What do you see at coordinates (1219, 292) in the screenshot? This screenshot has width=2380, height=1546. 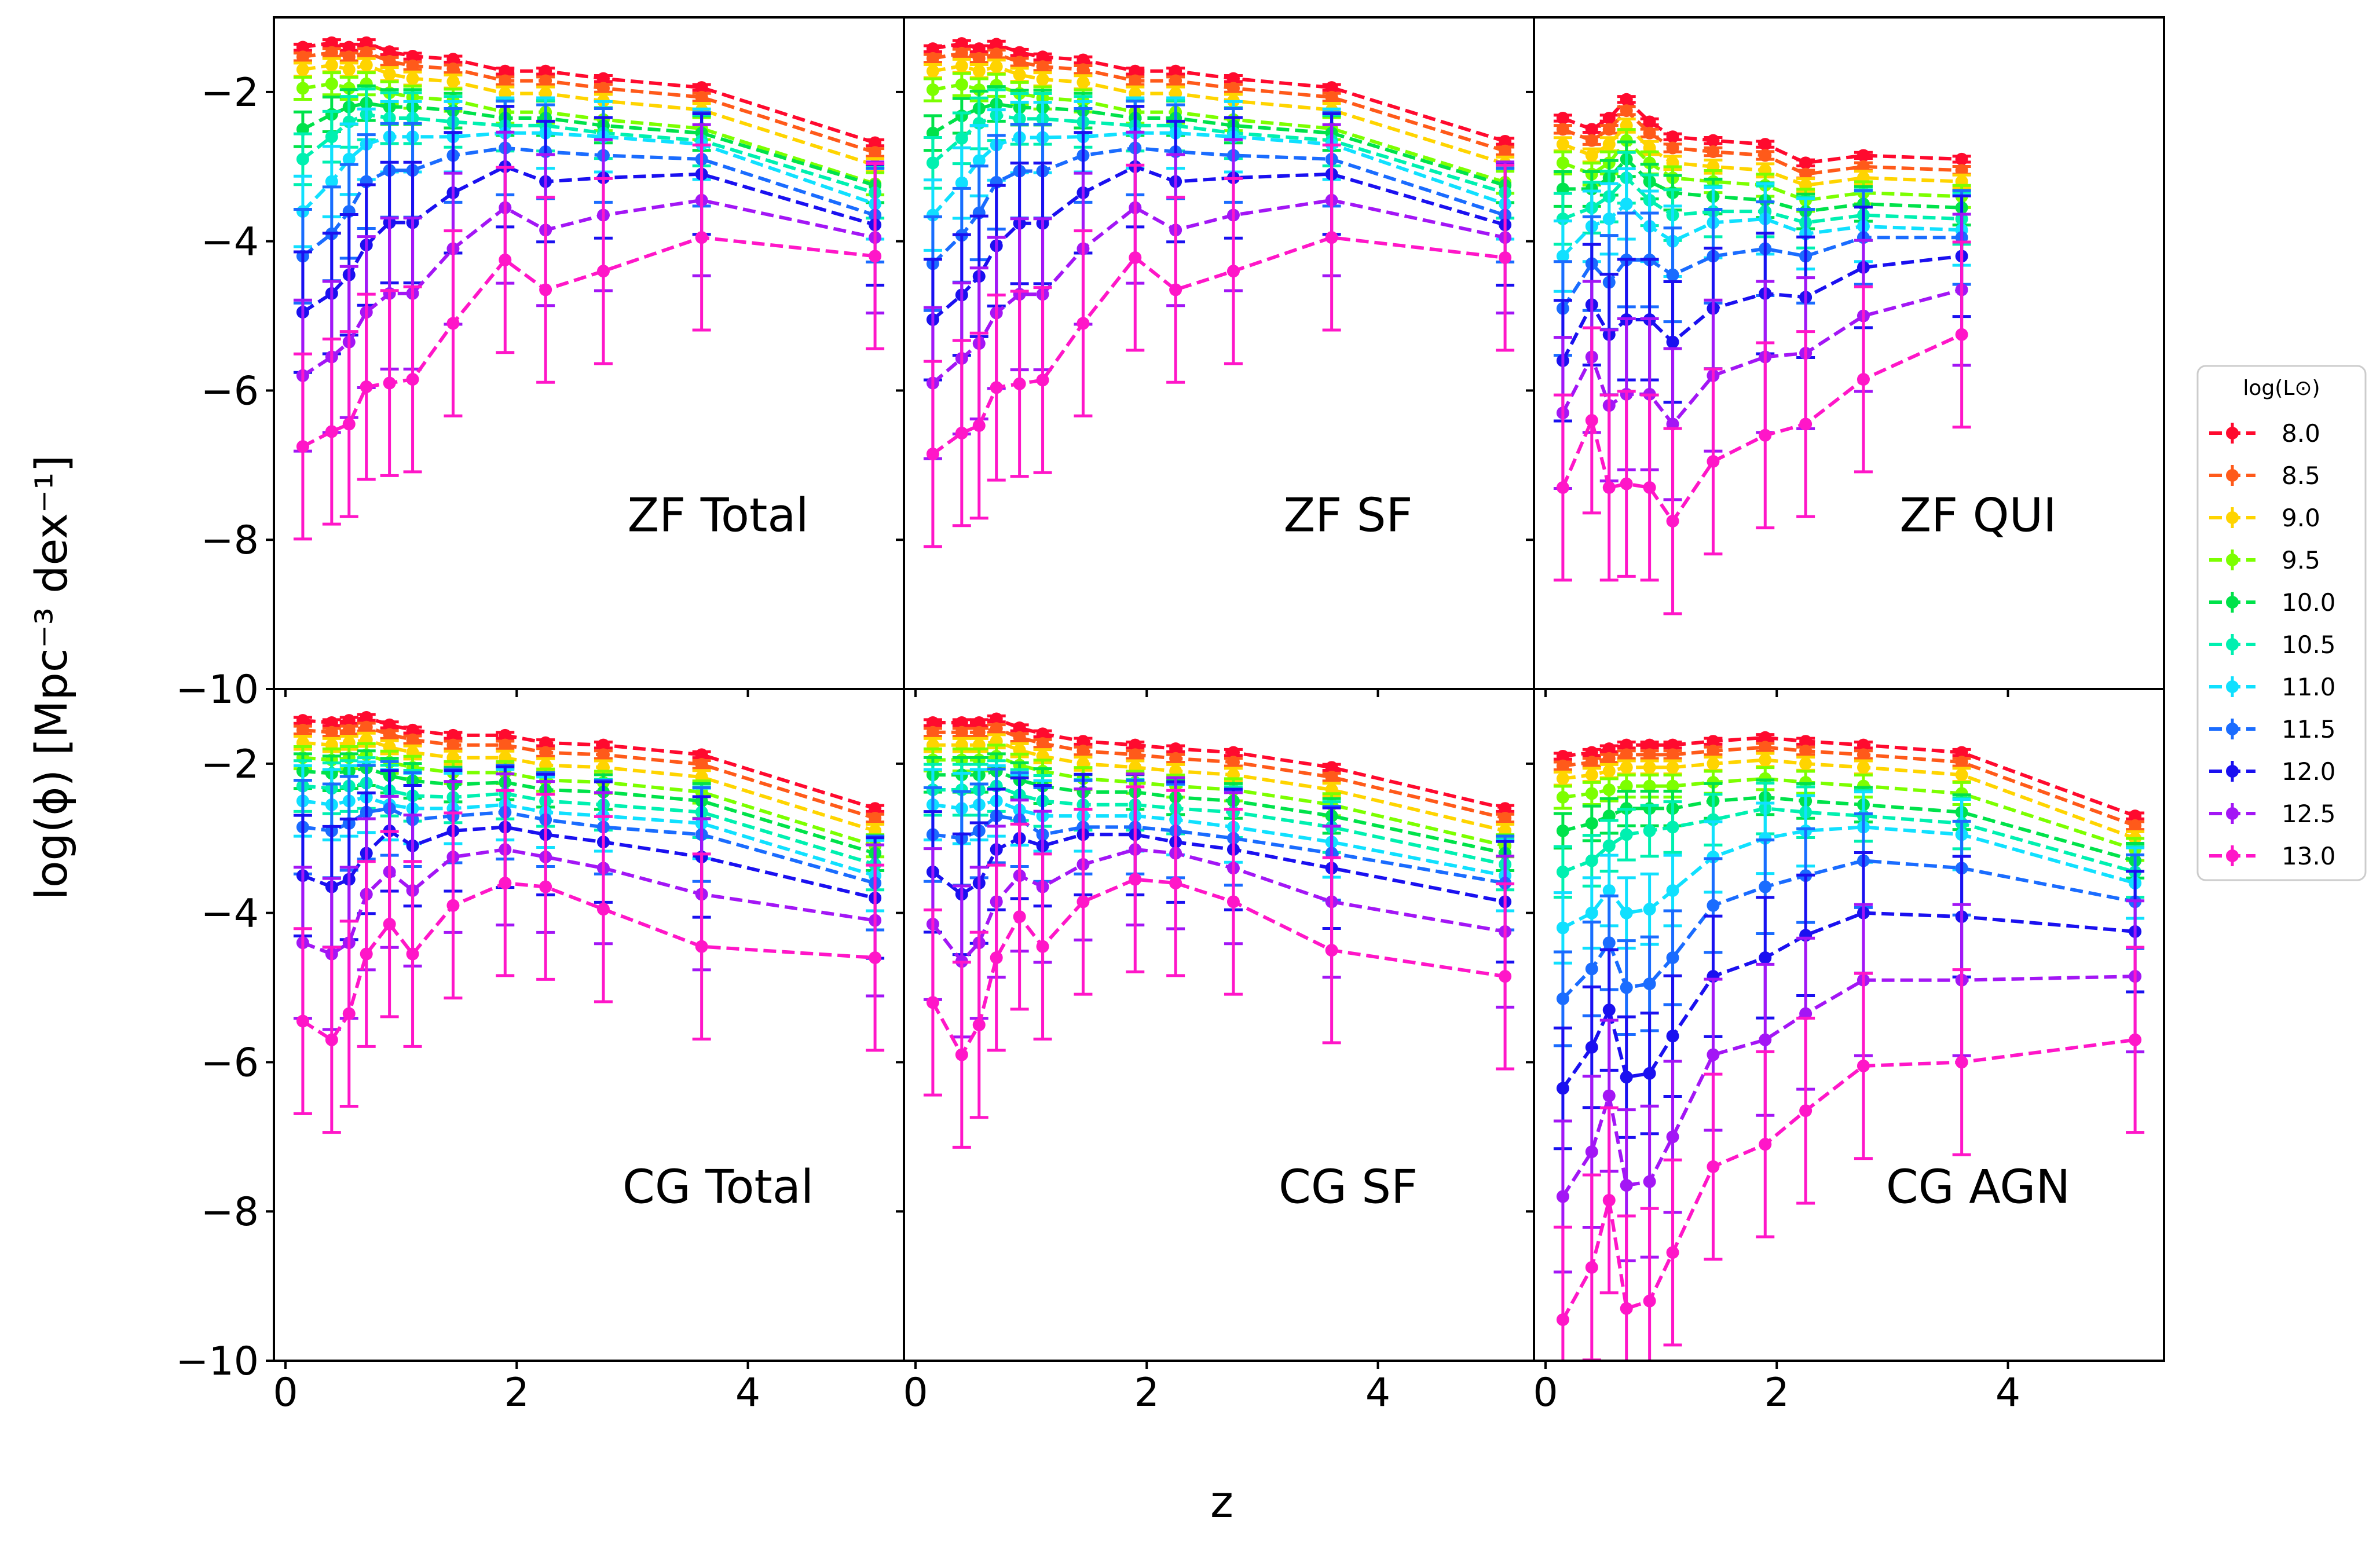 I see `plot-area-zf-sf` at bounding box center [1219, 292].